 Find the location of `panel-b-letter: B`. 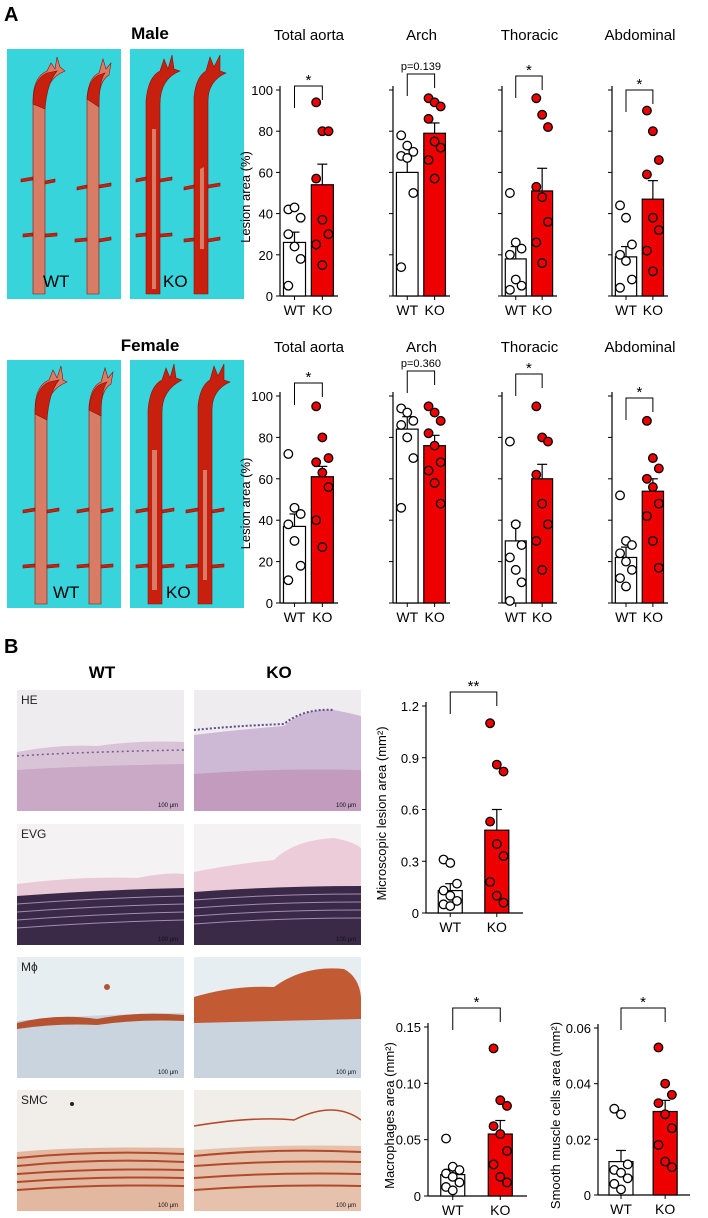

panel-b-letter: B is located at coordinates (11, 647).